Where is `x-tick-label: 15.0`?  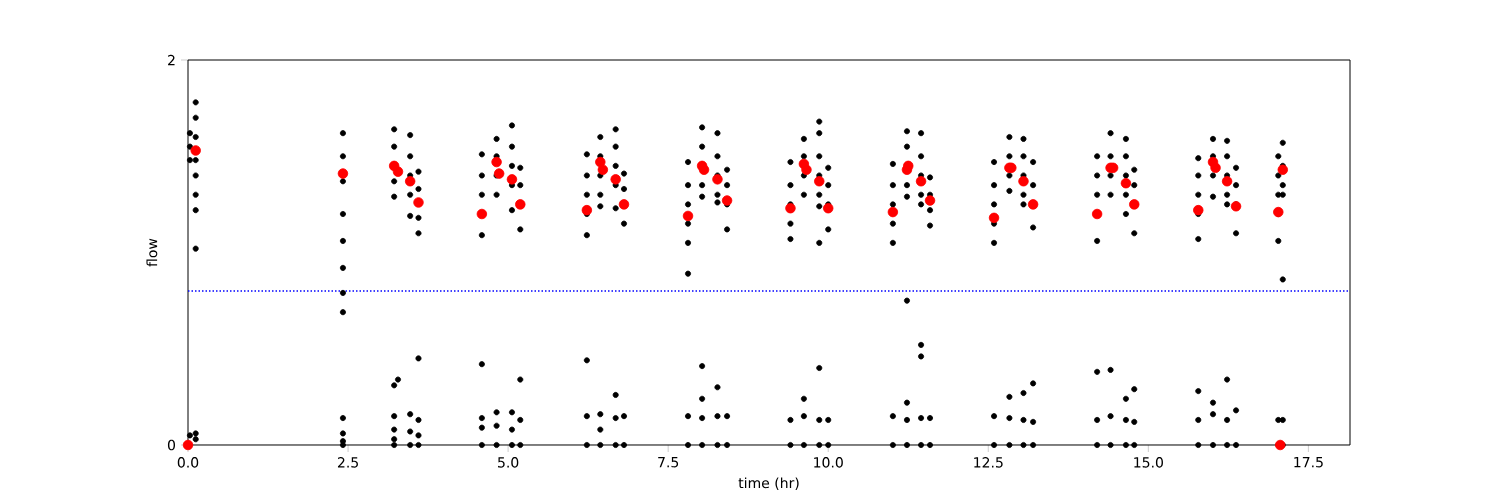 x-tick-label: 15.0 is located at coordinates (1148, 462).